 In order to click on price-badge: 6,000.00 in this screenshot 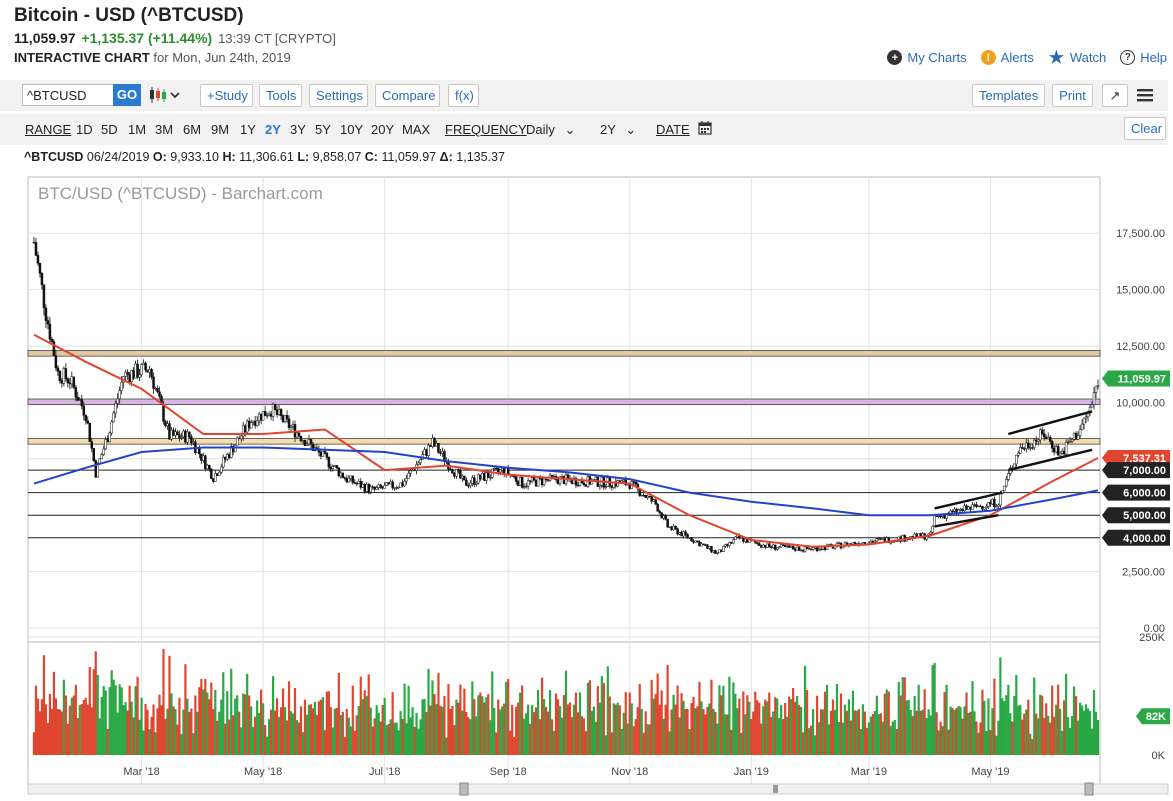, I will do `click(1136, 492)`.